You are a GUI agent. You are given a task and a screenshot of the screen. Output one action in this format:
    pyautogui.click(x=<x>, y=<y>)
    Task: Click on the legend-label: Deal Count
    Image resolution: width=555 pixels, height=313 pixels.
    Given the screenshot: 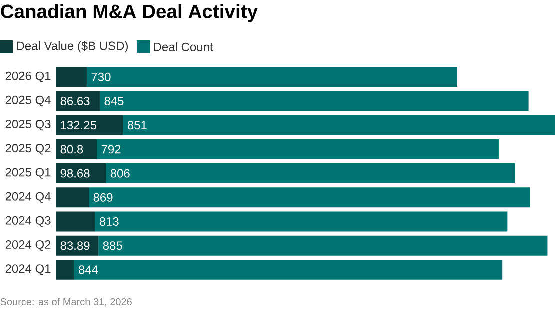 What is the action you would take?
    pyautogui.click(x=184, y=47)
    